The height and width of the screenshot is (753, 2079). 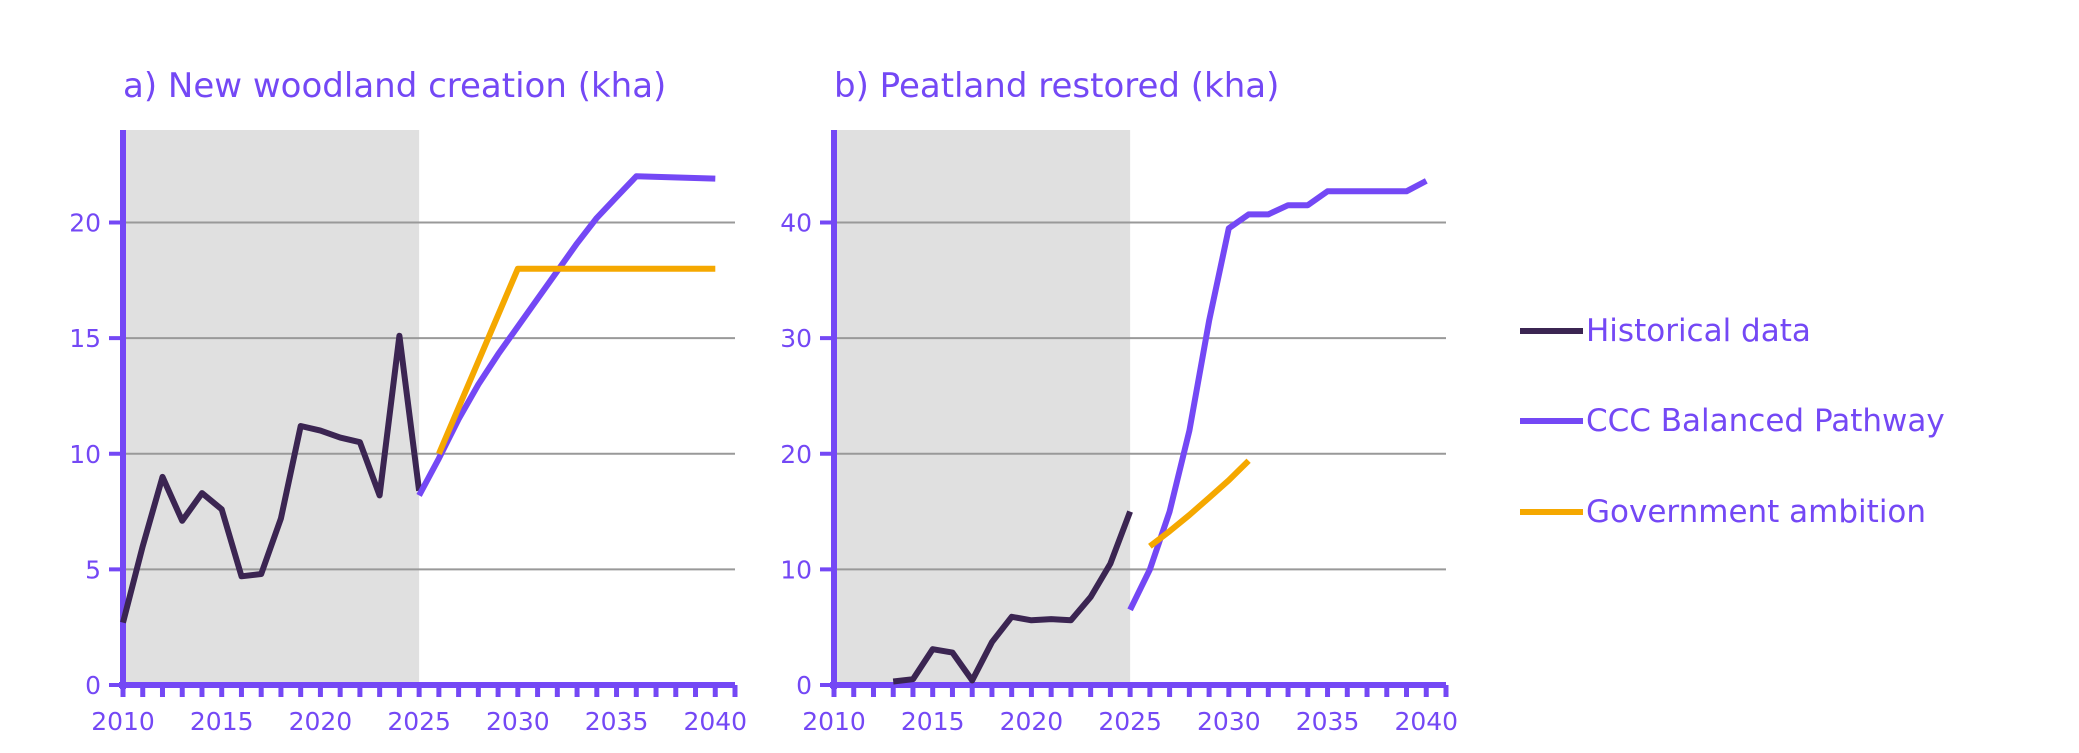 What do you see at coordinates (1277, 395) in the screenshot?
I see `series-line-ccc-peatland` at bounding box center [1277, 395].